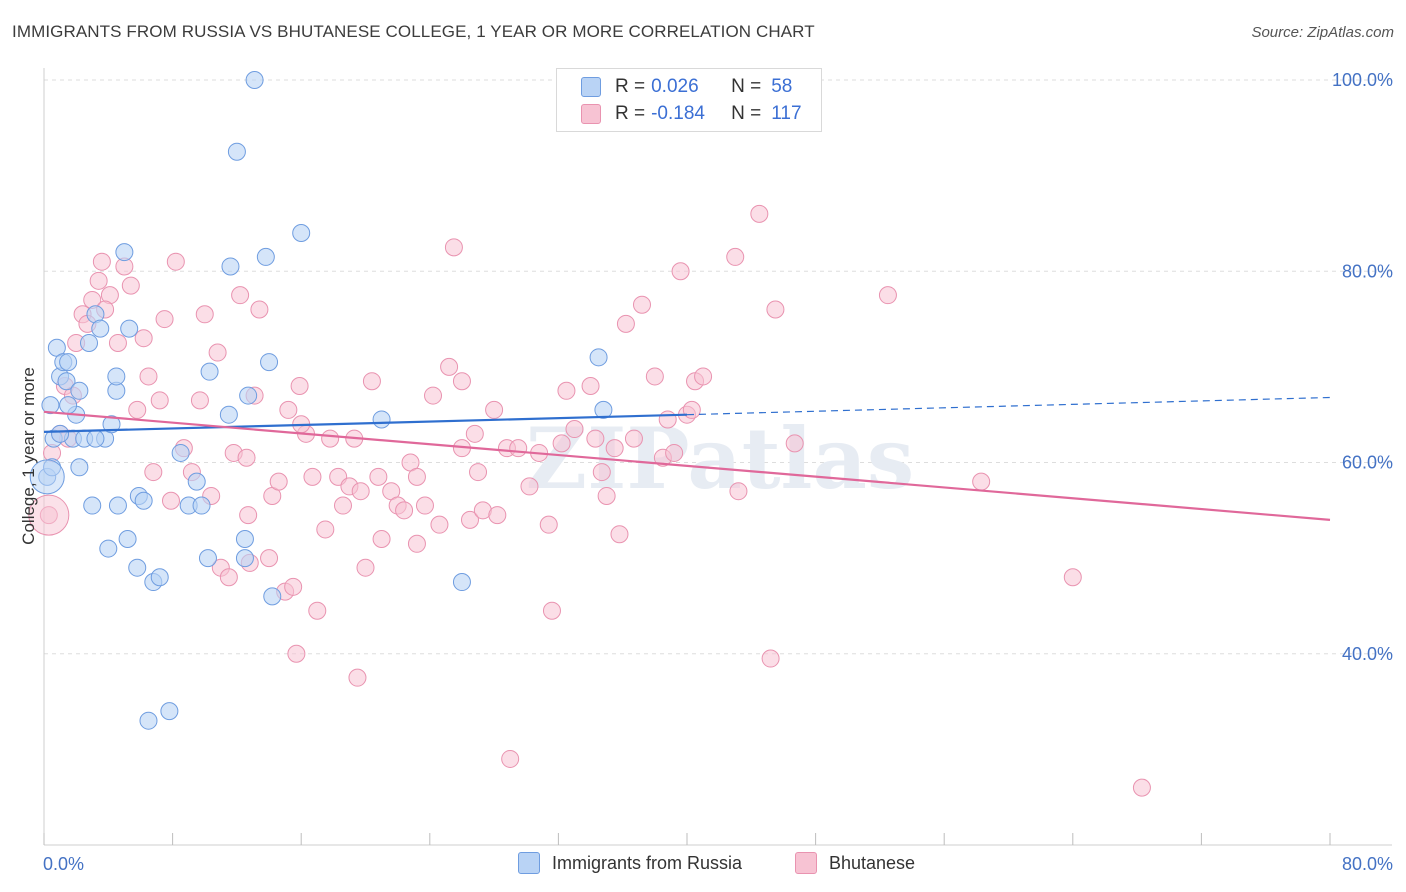  I want to click on legend-item-bhutanese: Bhutanese, so click(855, 863).